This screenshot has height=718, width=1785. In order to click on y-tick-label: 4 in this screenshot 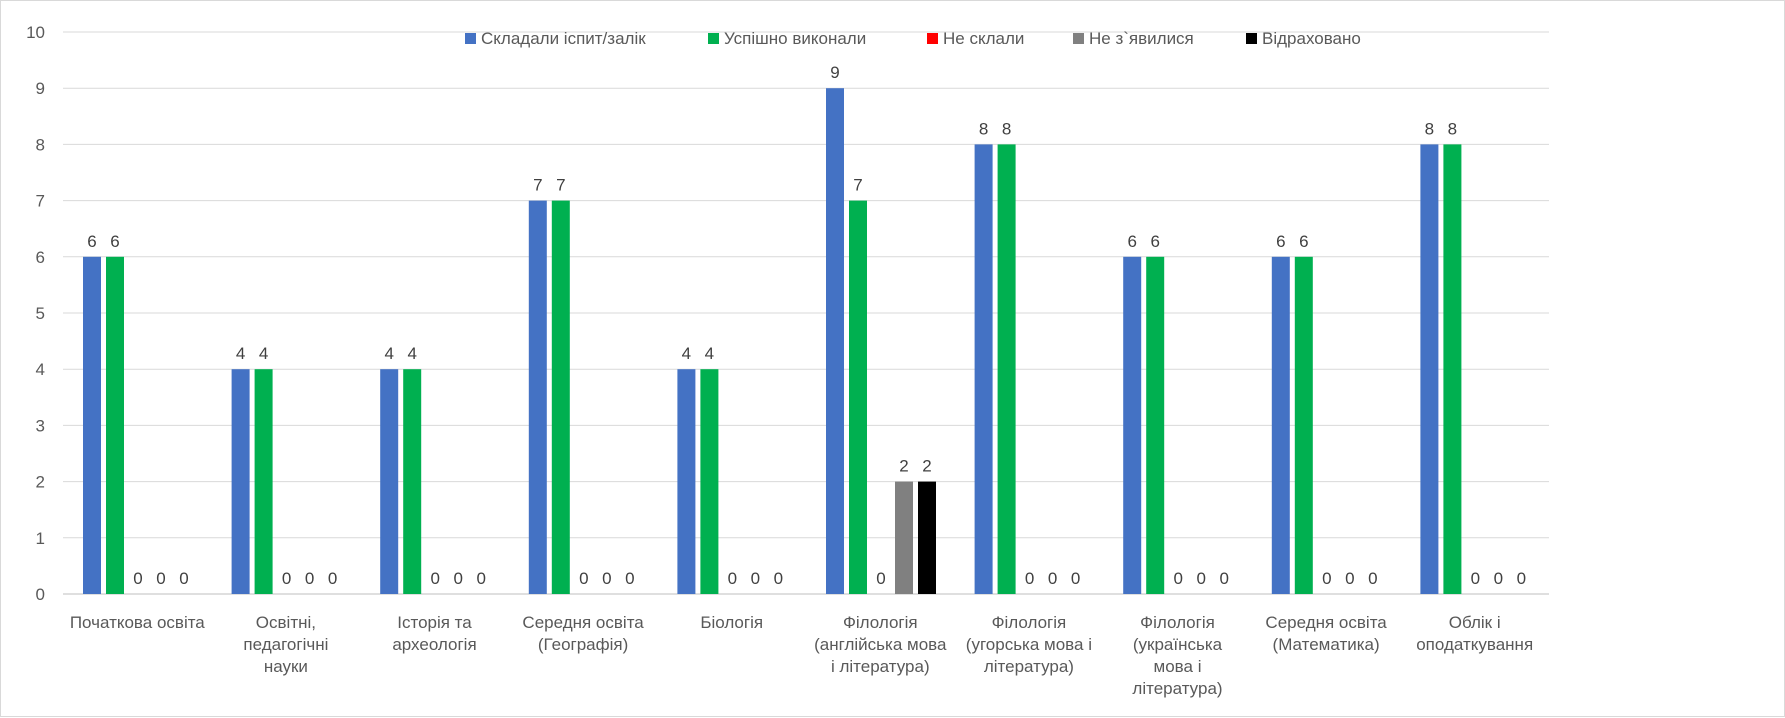, I will do `click(40, 369)`.